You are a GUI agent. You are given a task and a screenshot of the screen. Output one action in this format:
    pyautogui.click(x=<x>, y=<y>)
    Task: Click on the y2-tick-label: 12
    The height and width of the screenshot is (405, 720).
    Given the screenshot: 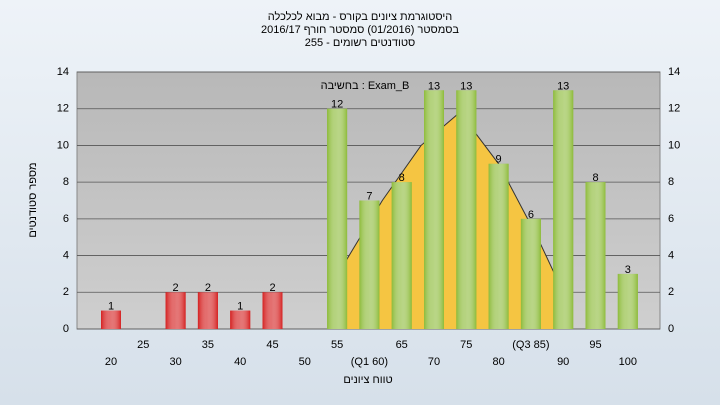 What is the action you would take?
    pyautogui.click(x=674, y=109)
    